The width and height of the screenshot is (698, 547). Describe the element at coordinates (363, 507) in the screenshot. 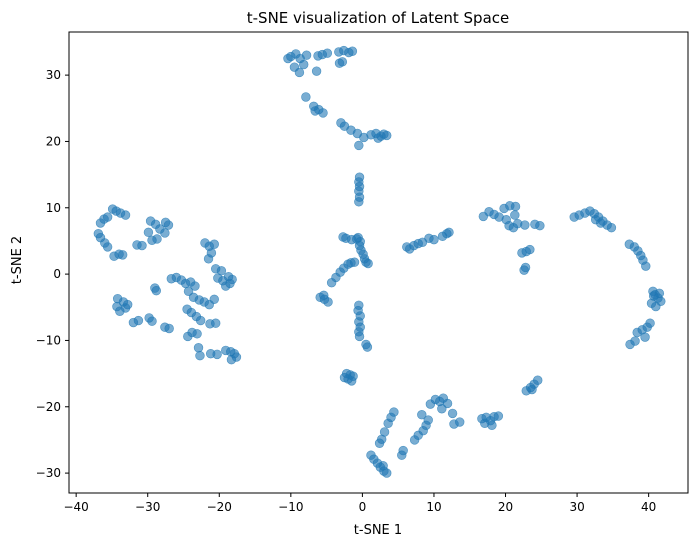

I see `x-tick-label: 0` at that location.